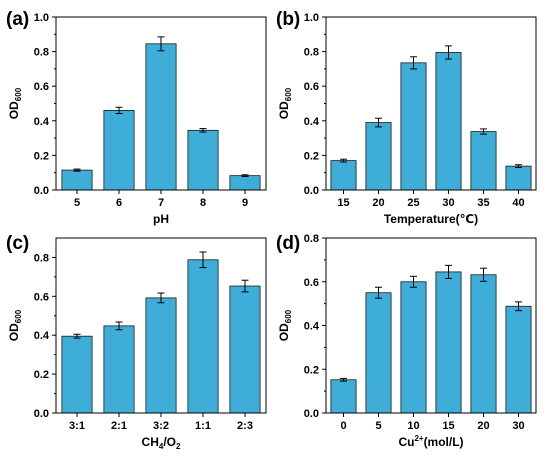 The height and width of the screenshot is (457, 550). Describe the element at coordinates (431, 219) in the screenshot. I see `x-axis-label: Temperature(℃)` at that location.